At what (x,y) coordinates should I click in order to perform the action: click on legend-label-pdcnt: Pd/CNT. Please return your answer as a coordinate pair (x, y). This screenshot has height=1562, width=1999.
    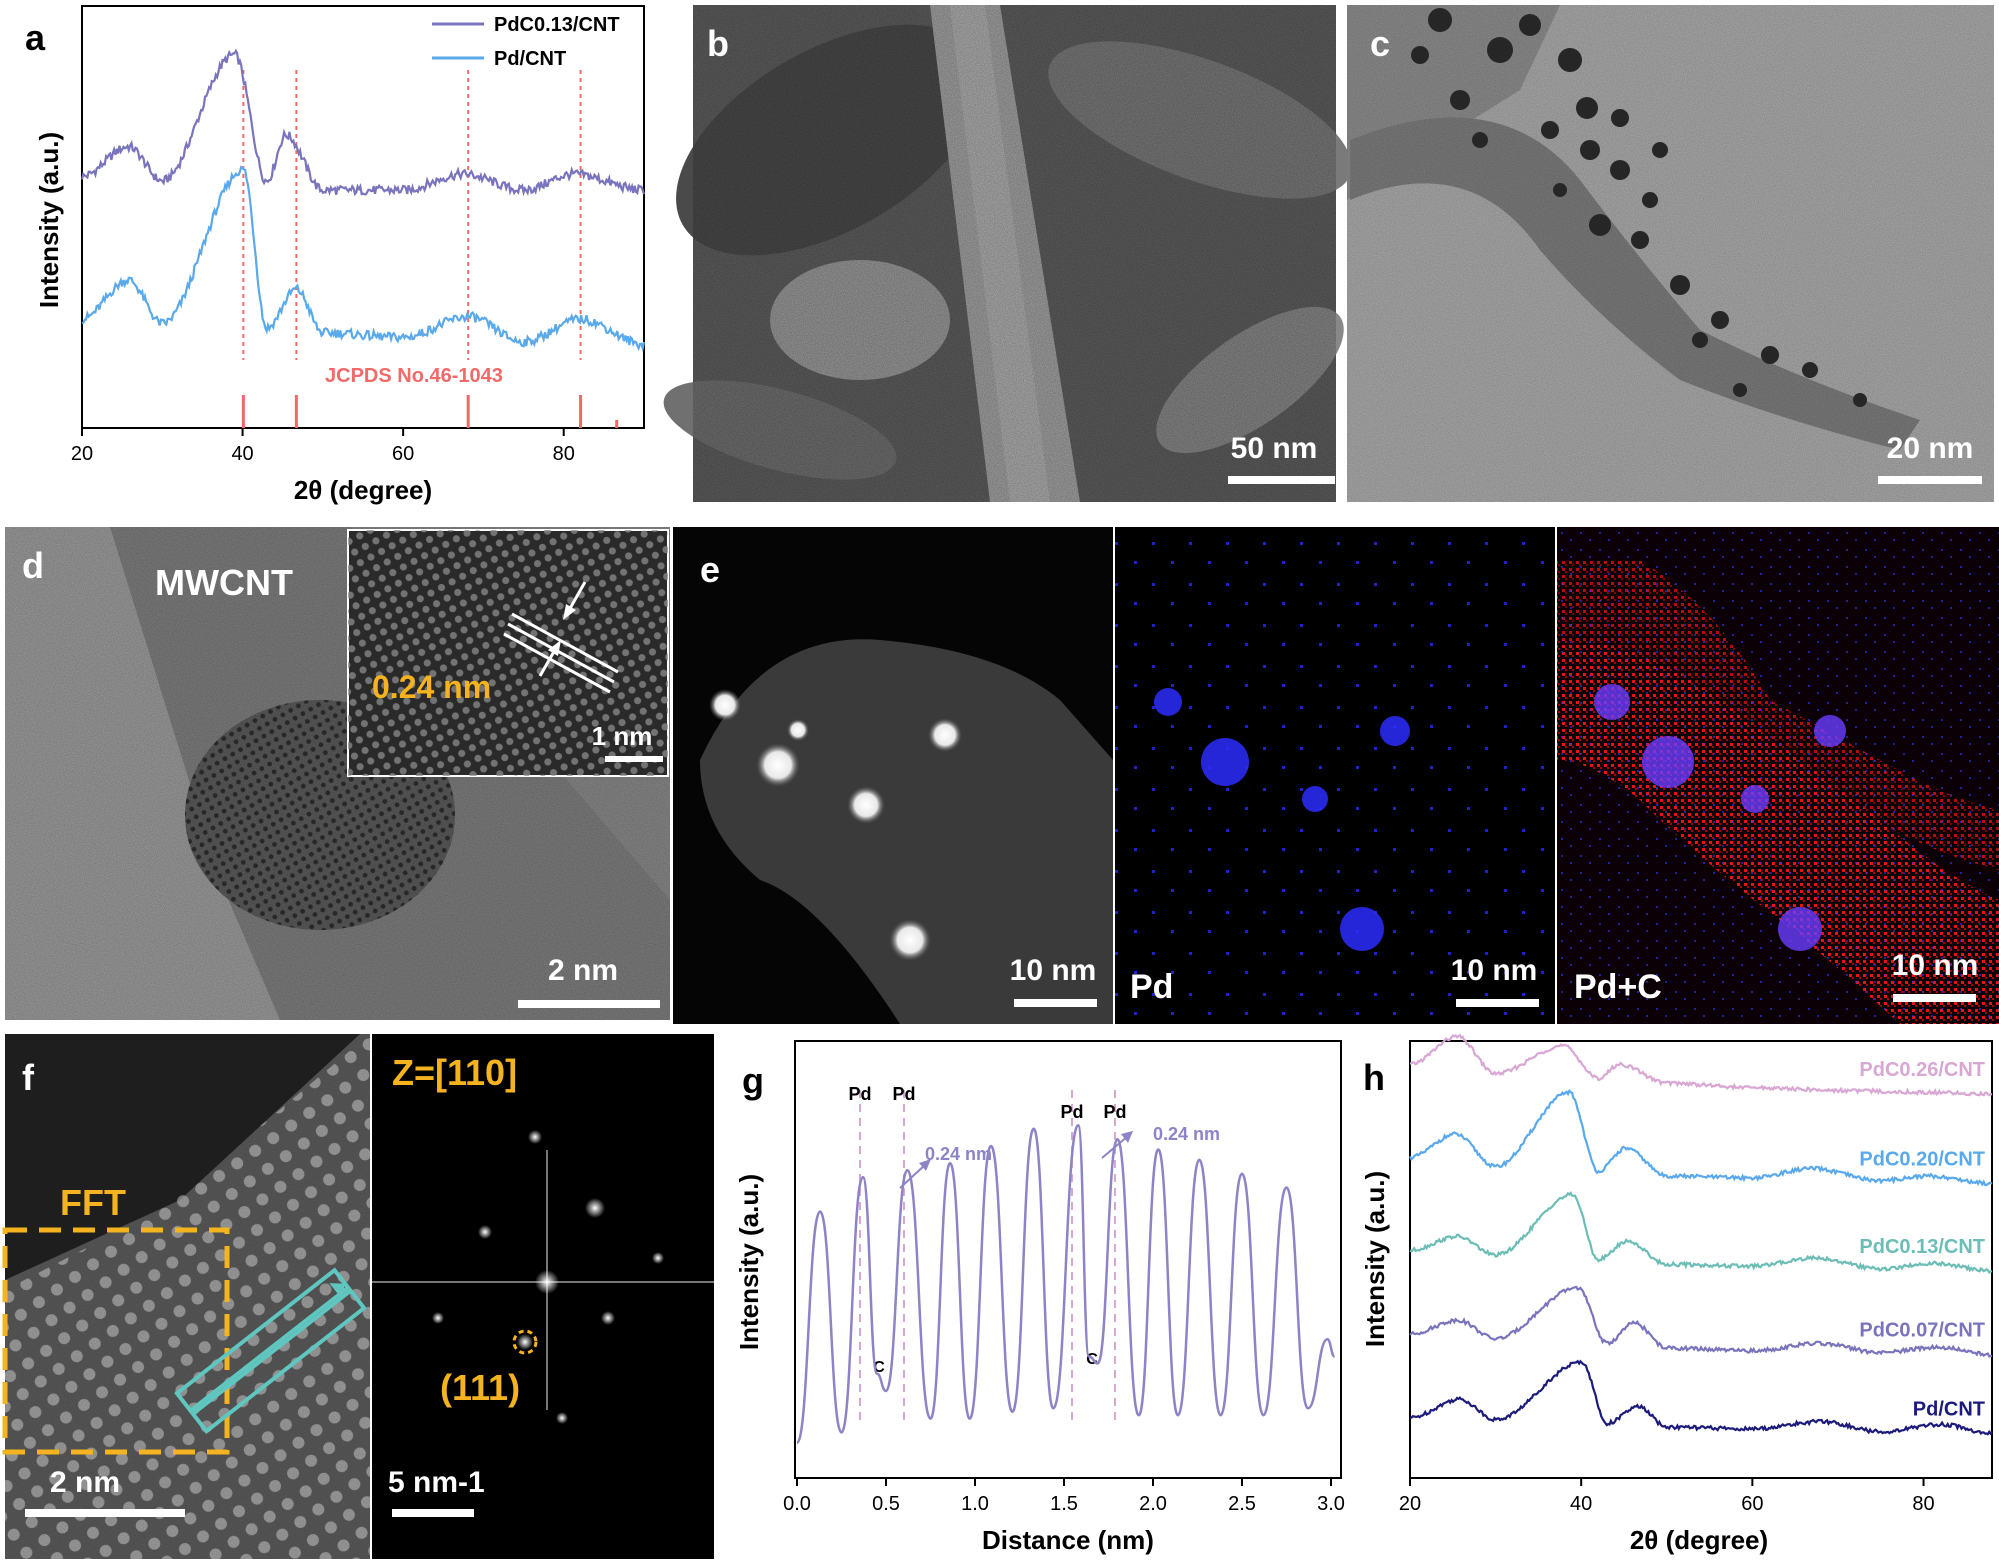
    Looking at the image, I should click on (530, 59).